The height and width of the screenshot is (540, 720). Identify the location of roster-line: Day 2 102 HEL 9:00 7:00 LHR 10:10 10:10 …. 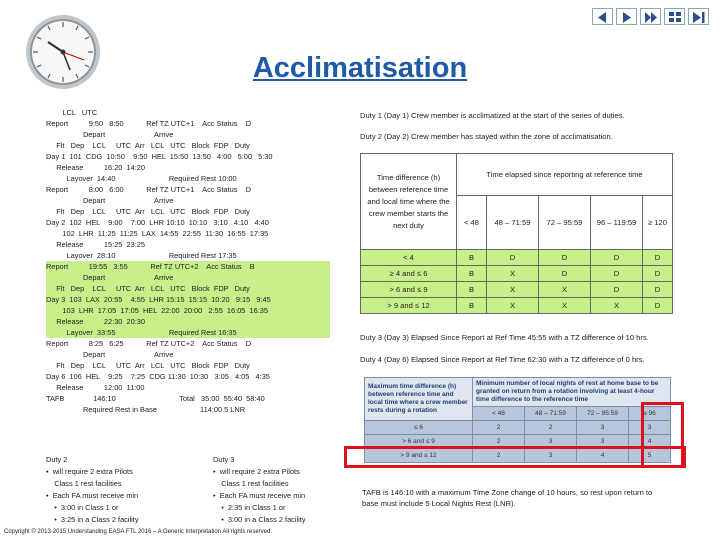
(157, 222).